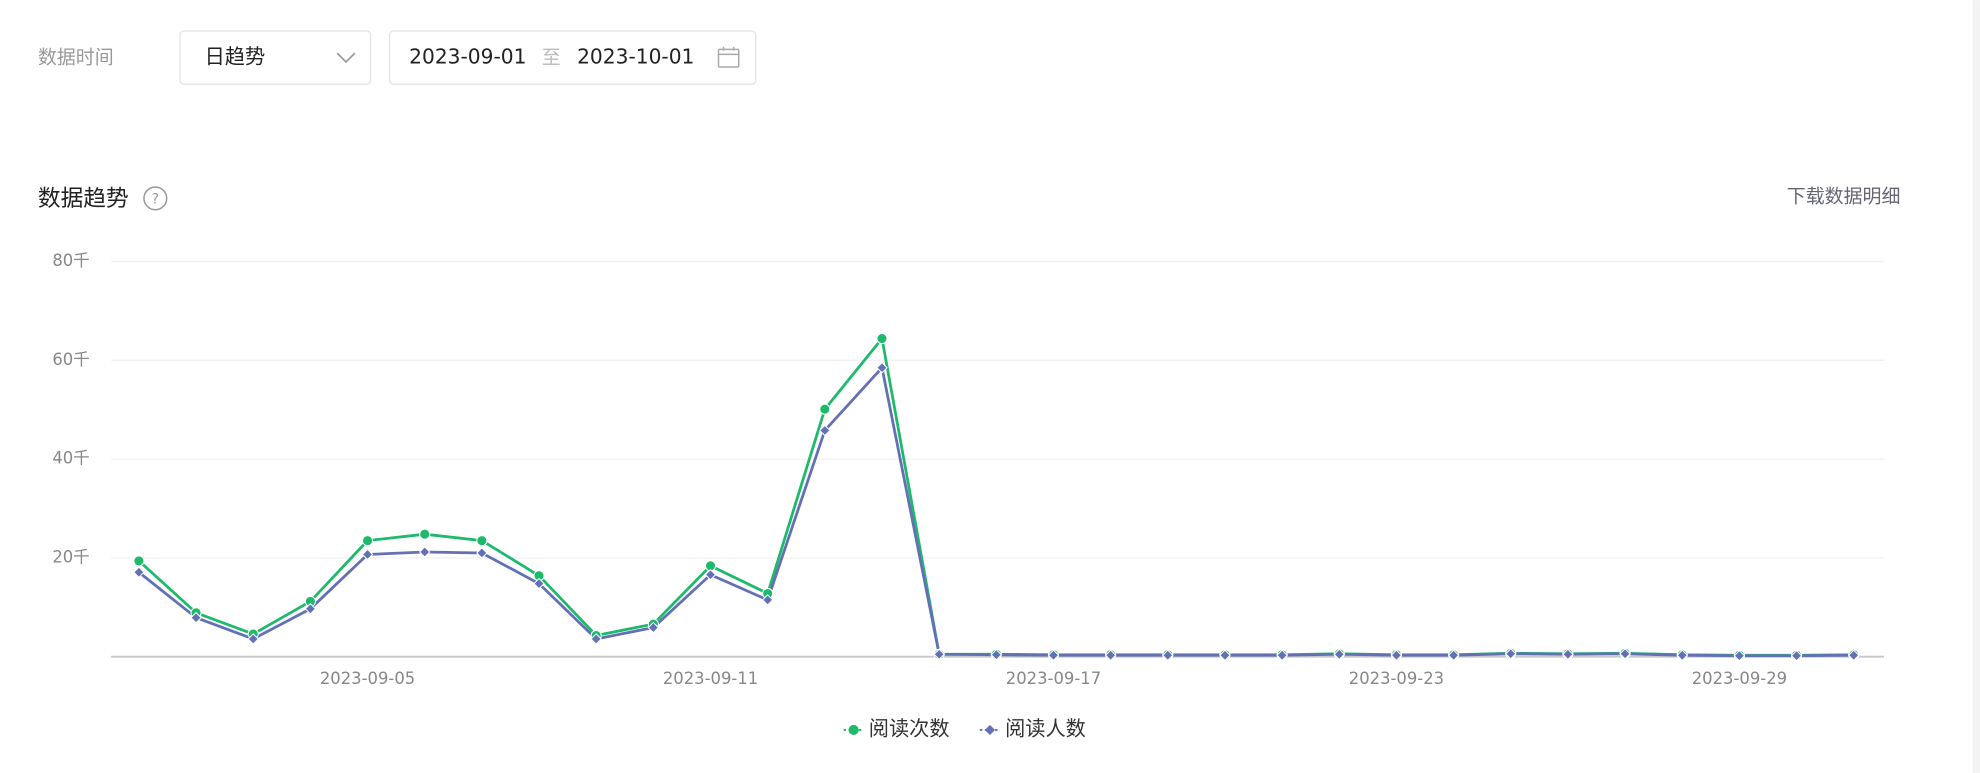 The width and height of the screenshot is (1980, 773). I want to click on help-icon: ?, so click(155, 198).